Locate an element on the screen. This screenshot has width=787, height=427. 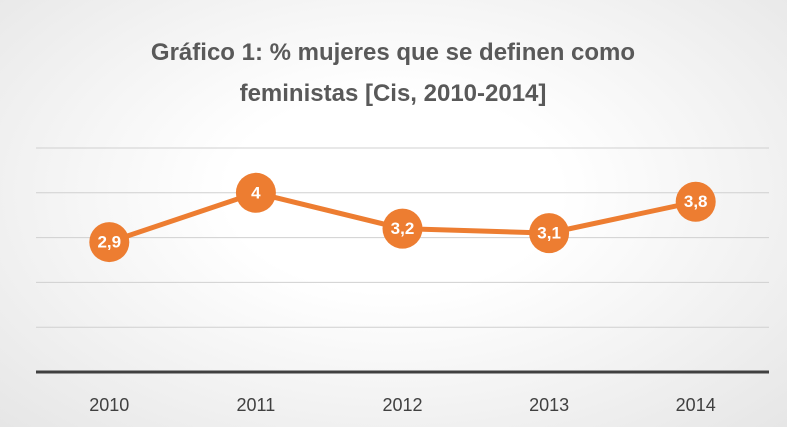
x-tick-label: 2012 is located at coordinates (402, 405).